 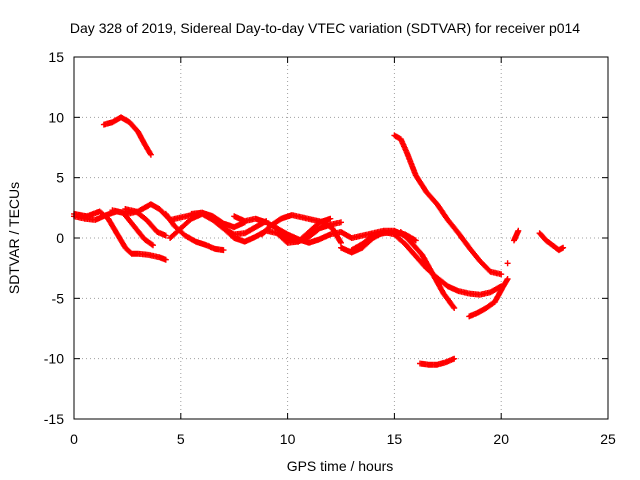 I want to click on series-arc15, so click(x=427, y=270).